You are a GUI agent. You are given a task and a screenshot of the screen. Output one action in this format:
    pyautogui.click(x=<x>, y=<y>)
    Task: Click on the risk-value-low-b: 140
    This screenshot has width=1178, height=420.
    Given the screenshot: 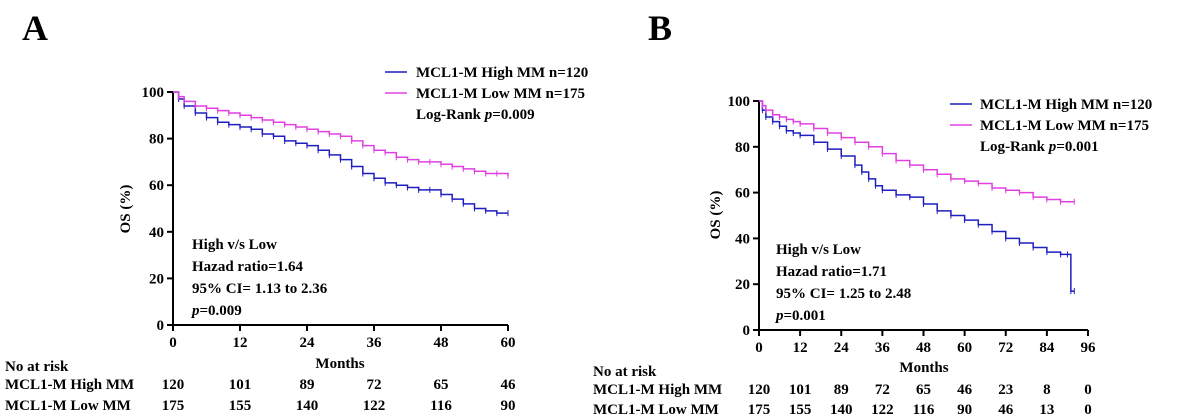 What is the action you would take?
    pyautogui.click(x=841, y=410)
    